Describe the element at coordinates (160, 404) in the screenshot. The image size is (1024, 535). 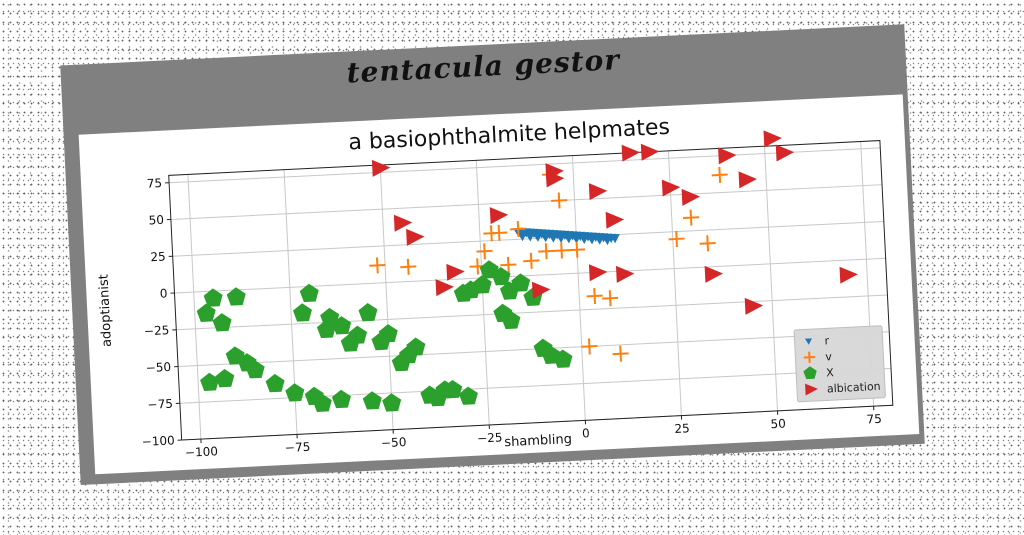
I see `y-tick-label: −75` at that location.